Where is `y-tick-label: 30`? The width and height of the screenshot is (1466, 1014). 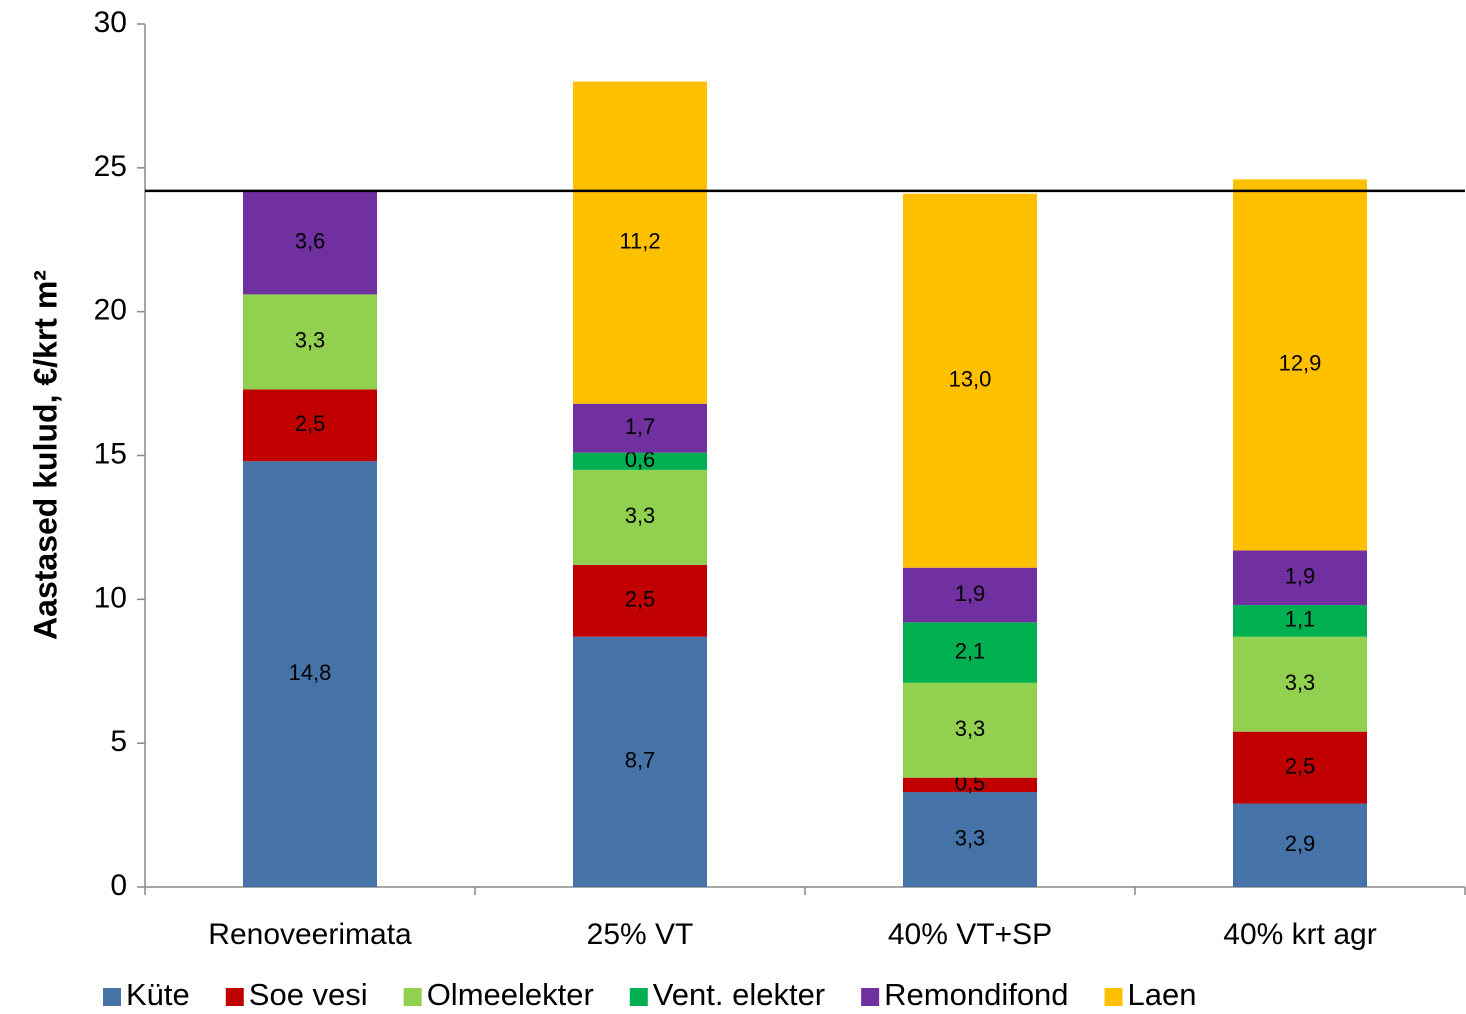 y-tick-label: 30 is located at coordinates (110, 22).